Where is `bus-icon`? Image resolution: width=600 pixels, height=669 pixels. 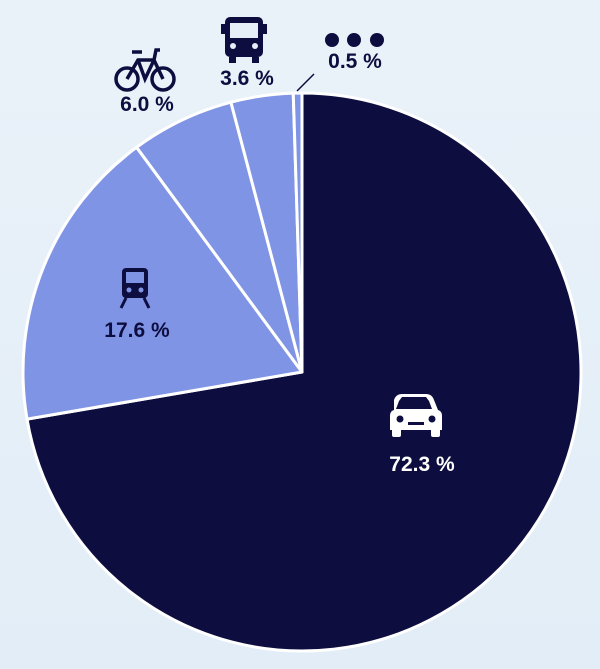
bus-icon is located at coordinates (244, 40).